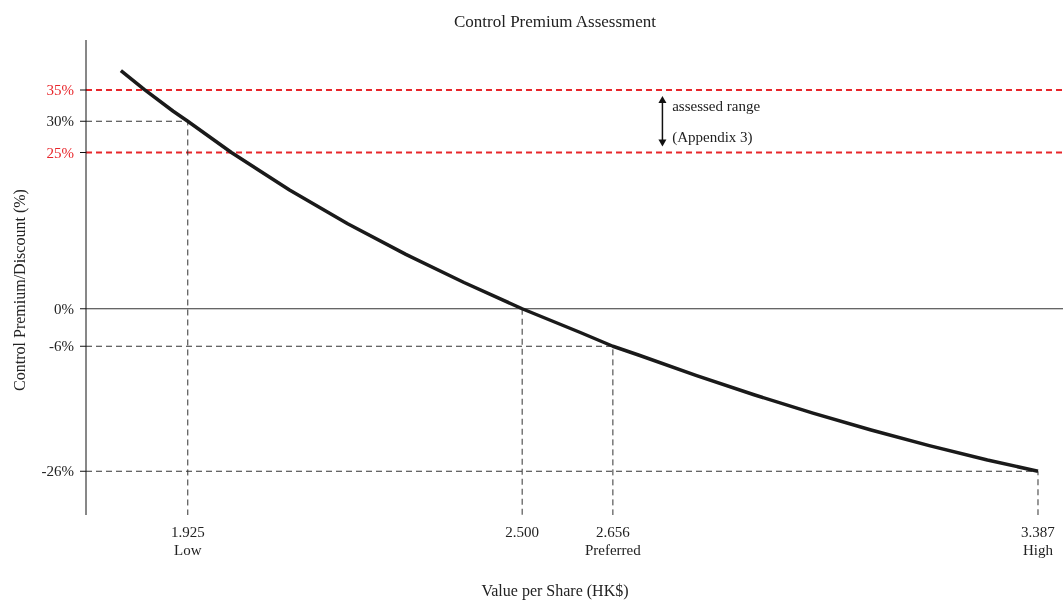  I want to click on y-axis-title: Control Premium/Discount (%), so click(20, 290).